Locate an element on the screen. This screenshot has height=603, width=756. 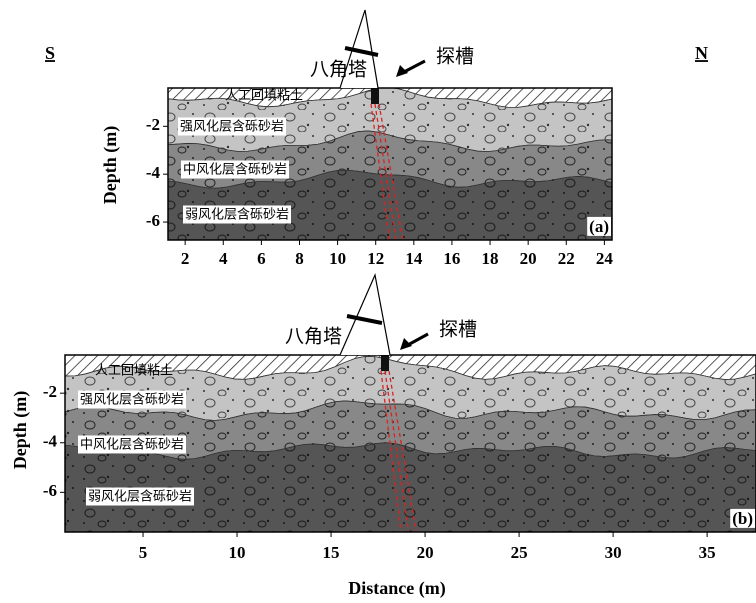
x-tick-label: 25 is located at coordinates (519, 552).